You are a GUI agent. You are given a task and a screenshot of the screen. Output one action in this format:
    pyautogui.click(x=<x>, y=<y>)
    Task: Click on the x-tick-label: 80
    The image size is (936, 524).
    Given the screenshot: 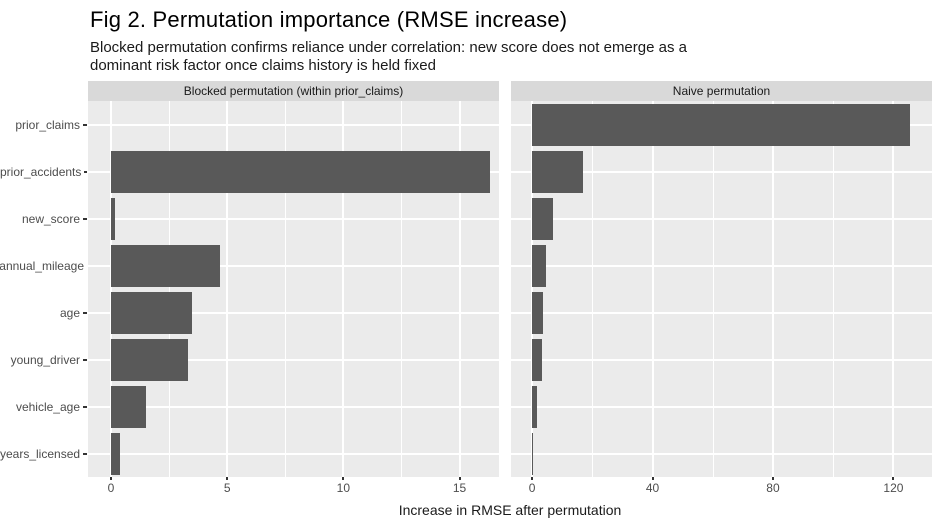 What is the action you would take?
    pyautogui.click(x=773, y=488)
    